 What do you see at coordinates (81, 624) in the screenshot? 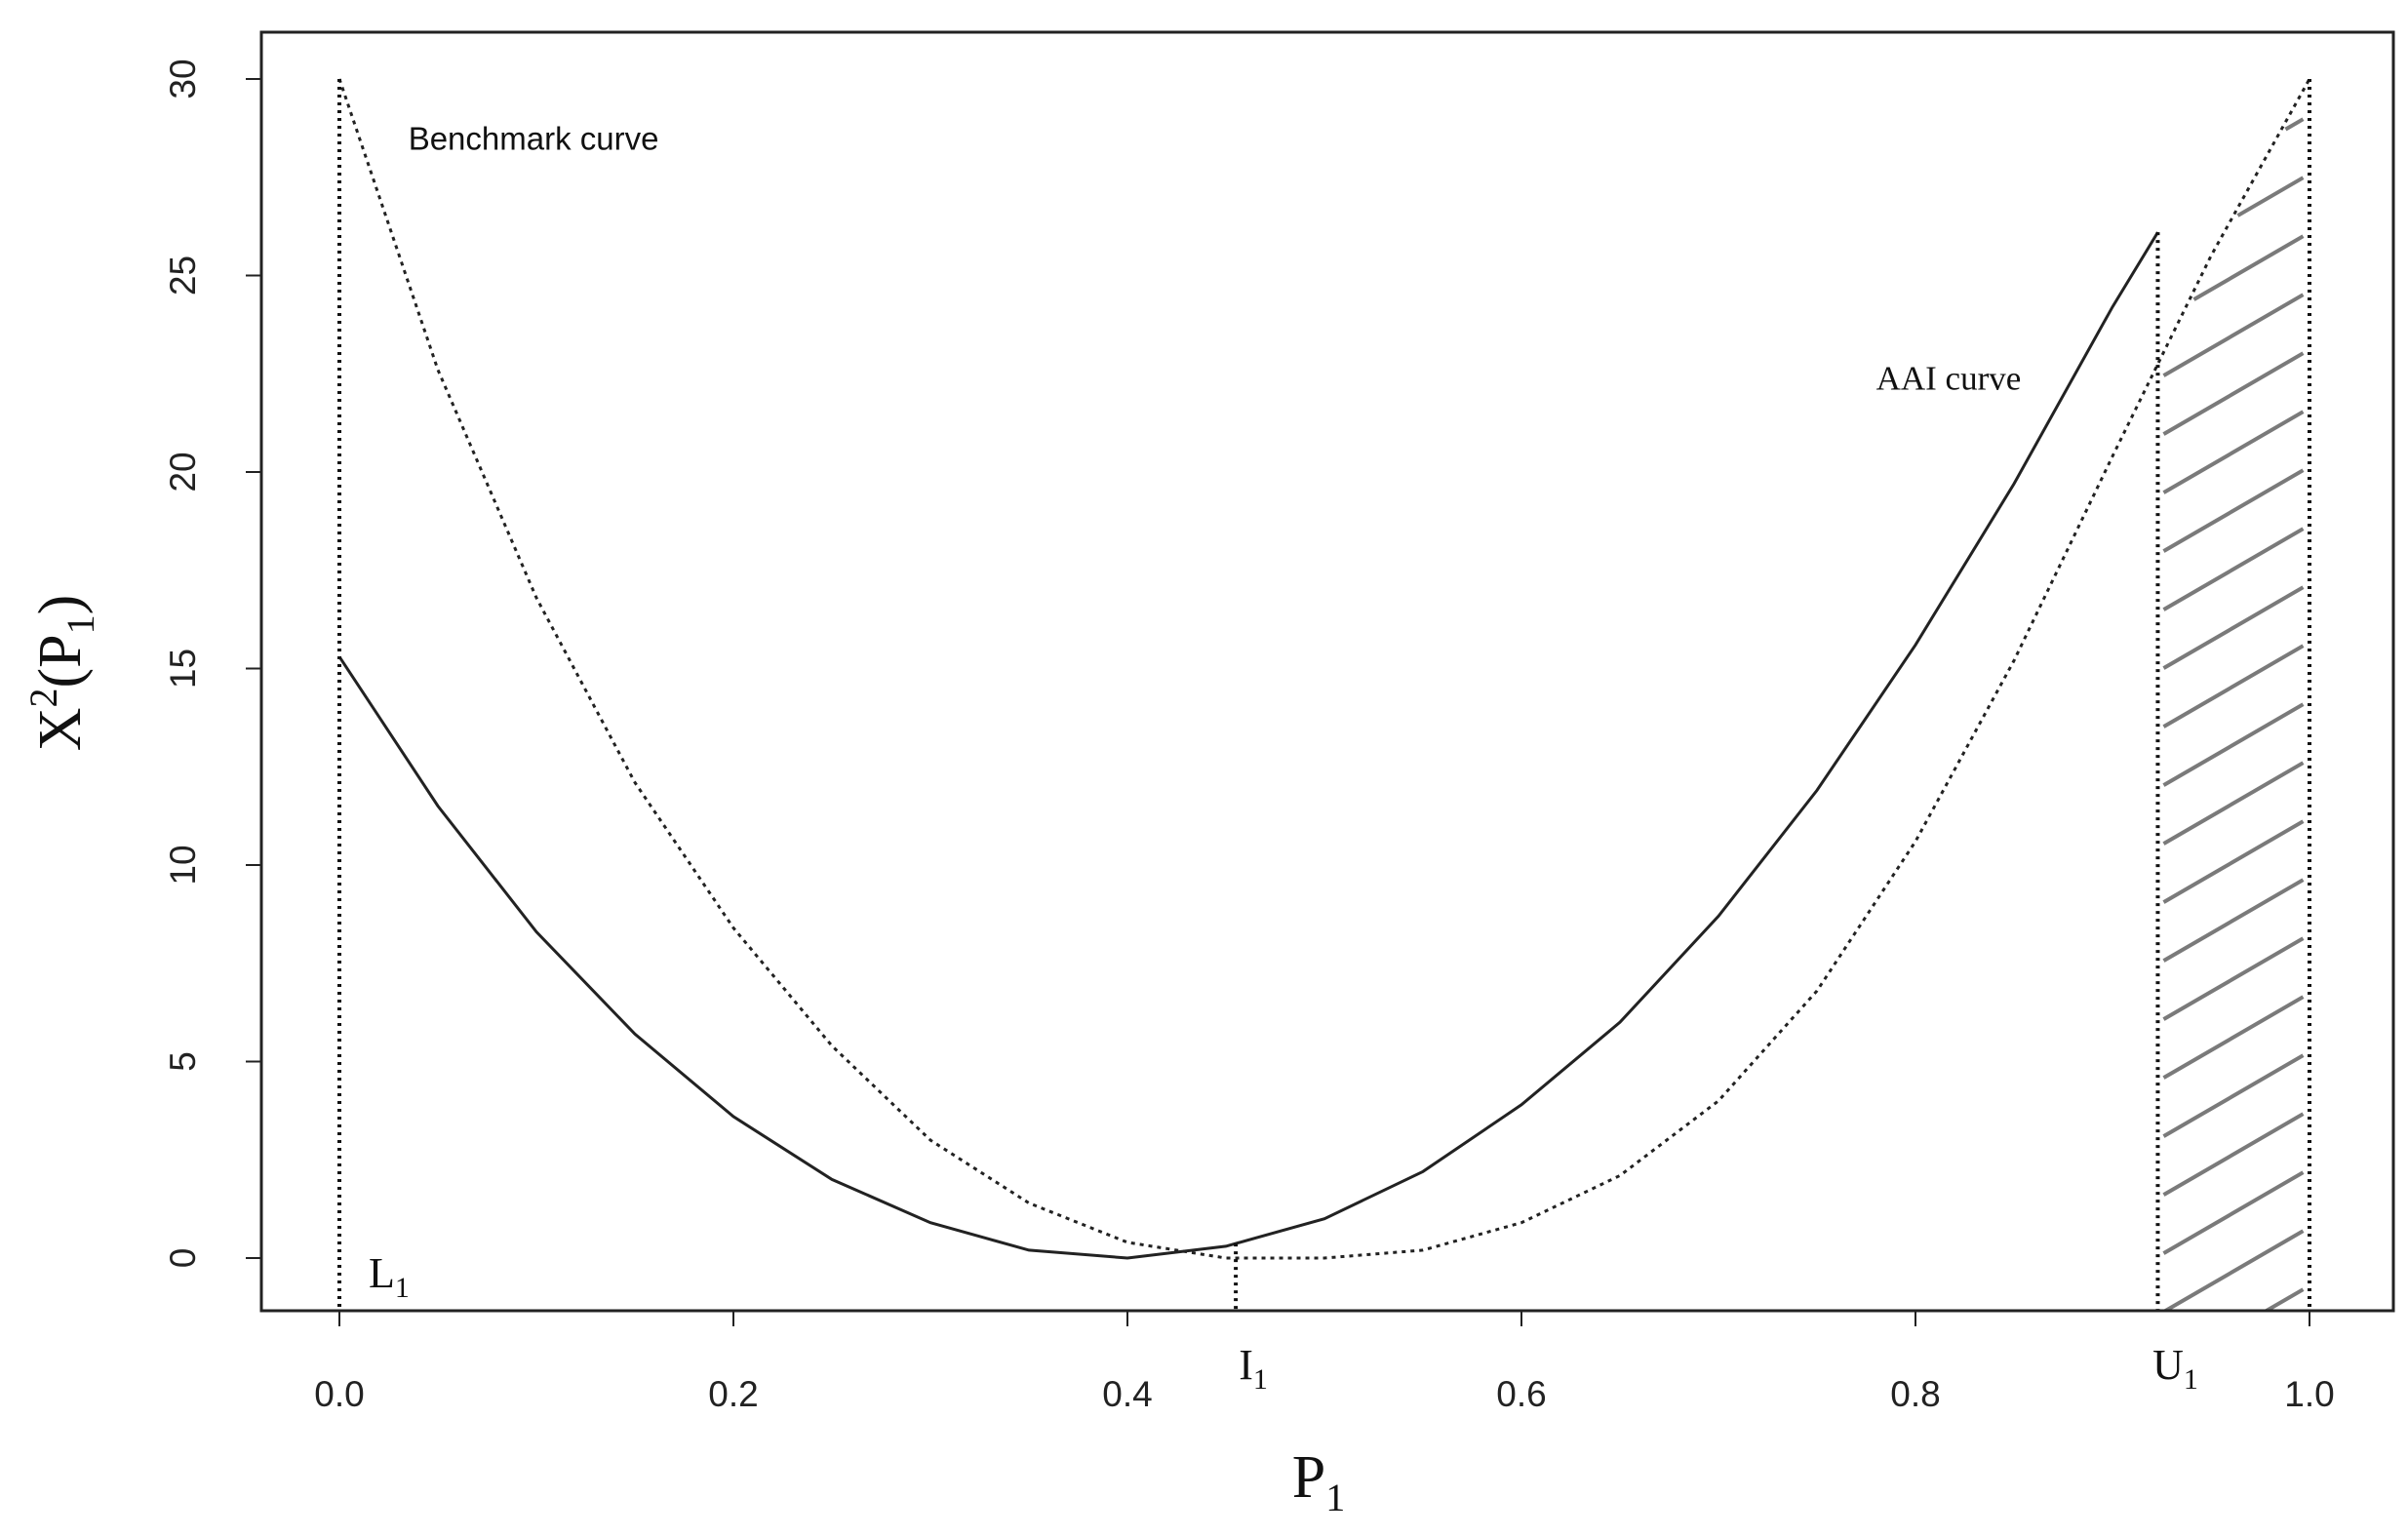
I see `y-axis-title-sub: 1` at bounding box center [81, 624].